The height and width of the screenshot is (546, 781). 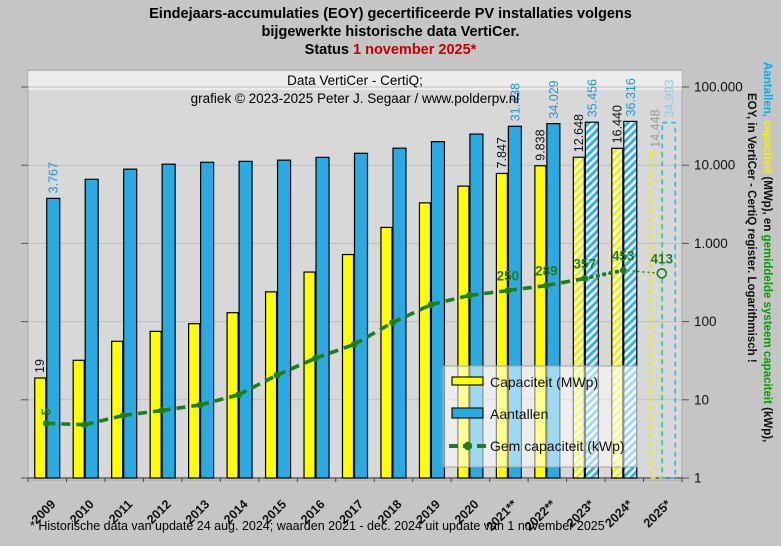 I want to click on y-tick-label: 1, so click(x=698, y=478).